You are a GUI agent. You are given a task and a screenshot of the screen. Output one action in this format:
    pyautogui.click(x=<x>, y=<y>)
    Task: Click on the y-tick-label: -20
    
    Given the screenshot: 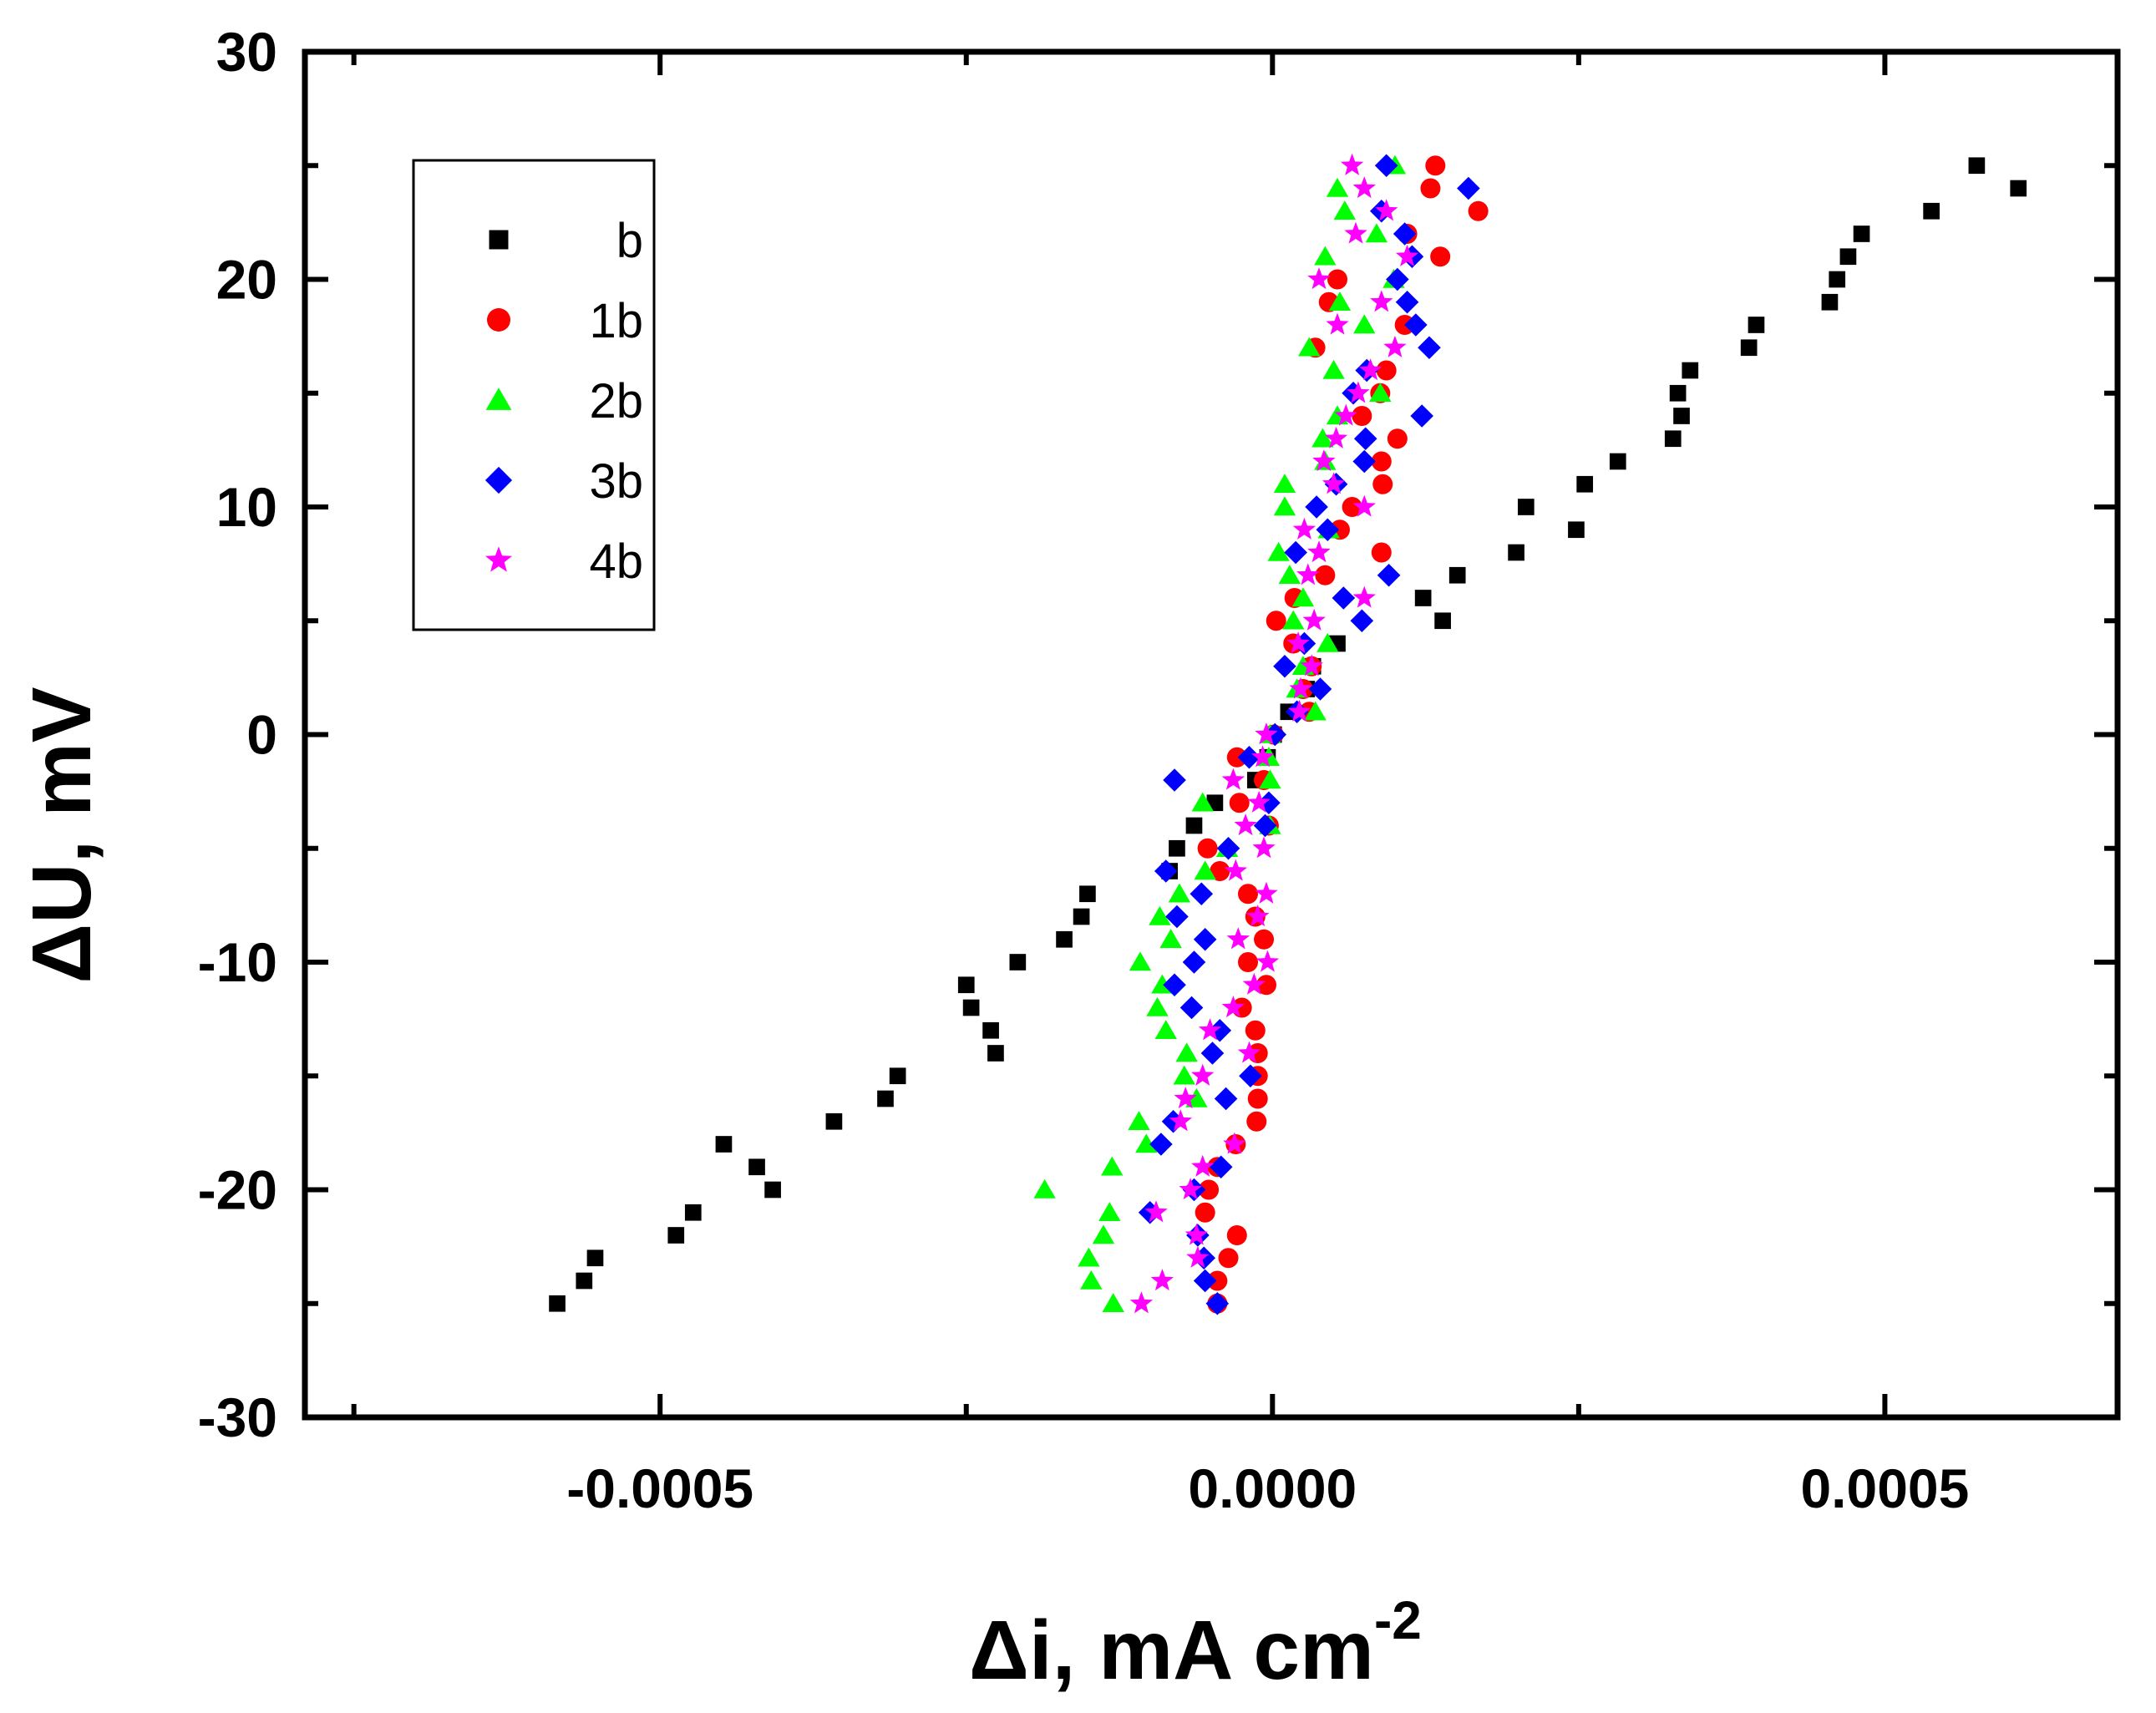 What is the action you would take?
    pyautogui.click(x=237, y=1190)
    